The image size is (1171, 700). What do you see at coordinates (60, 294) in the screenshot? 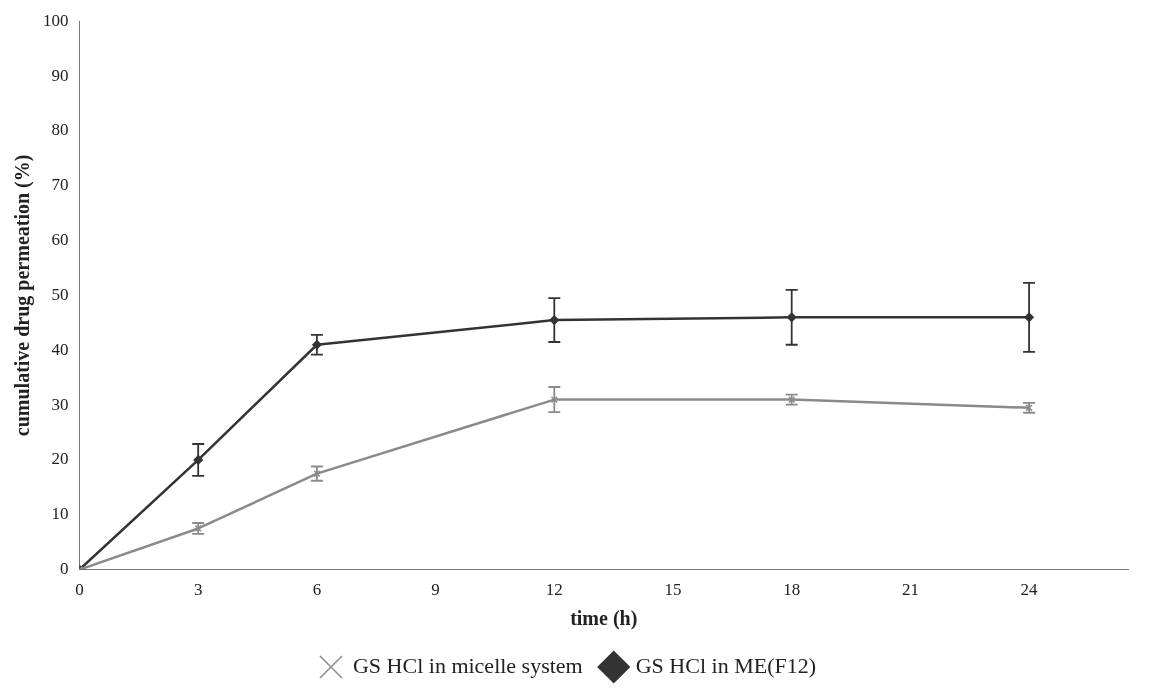
I see `y-tick-label: 50` at bounding box center [60, 294].